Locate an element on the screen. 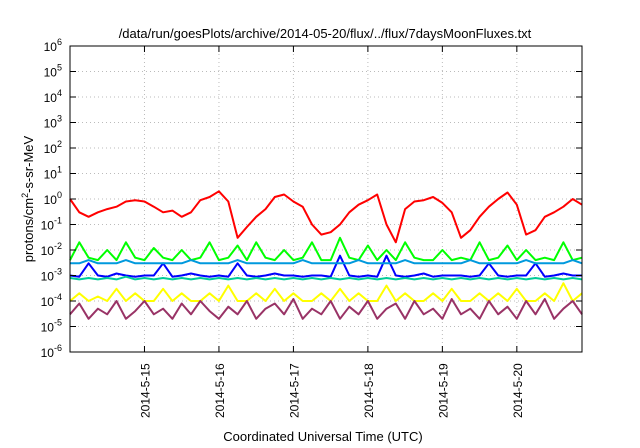 This screenshot has width=640, height=448. x-tick-label: 2014-5-18 is located at coordinates (369, 390).